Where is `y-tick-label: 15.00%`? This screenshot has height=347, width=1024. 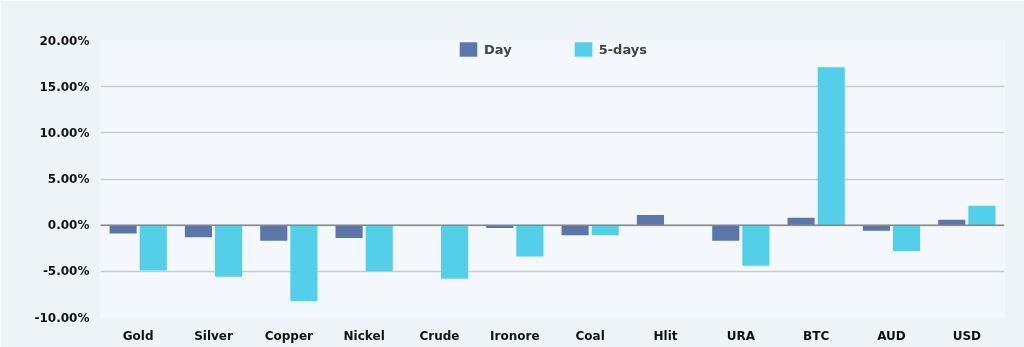
y-tick-label: 15.00% is located at coordinates (64, 86).